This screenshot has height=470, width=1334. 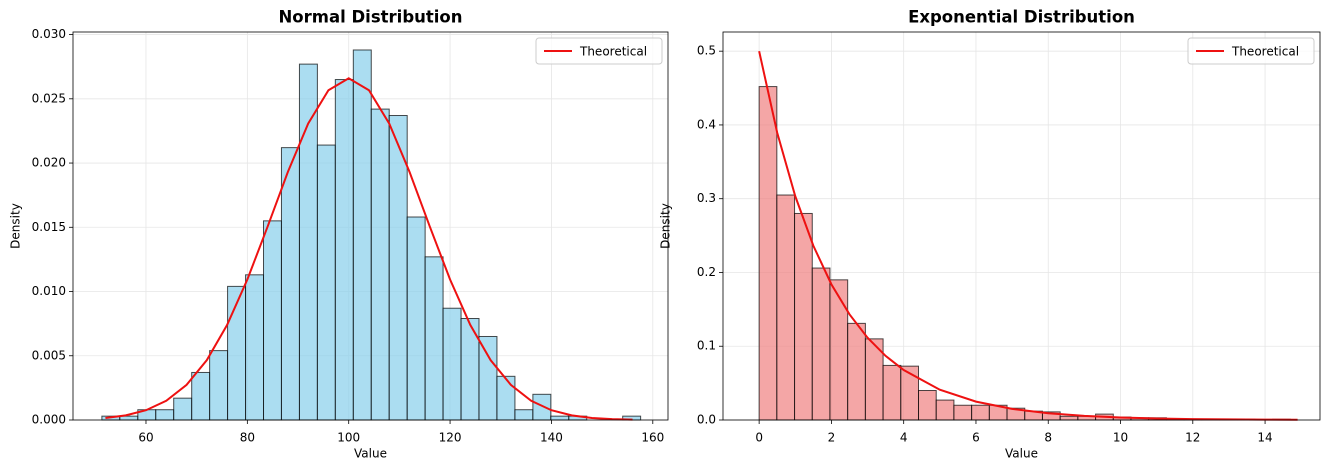 What do you see at coordinates (976, 438) in the screenshot?
I see `x-tick-label: 6` at bounding box center [976, 438].